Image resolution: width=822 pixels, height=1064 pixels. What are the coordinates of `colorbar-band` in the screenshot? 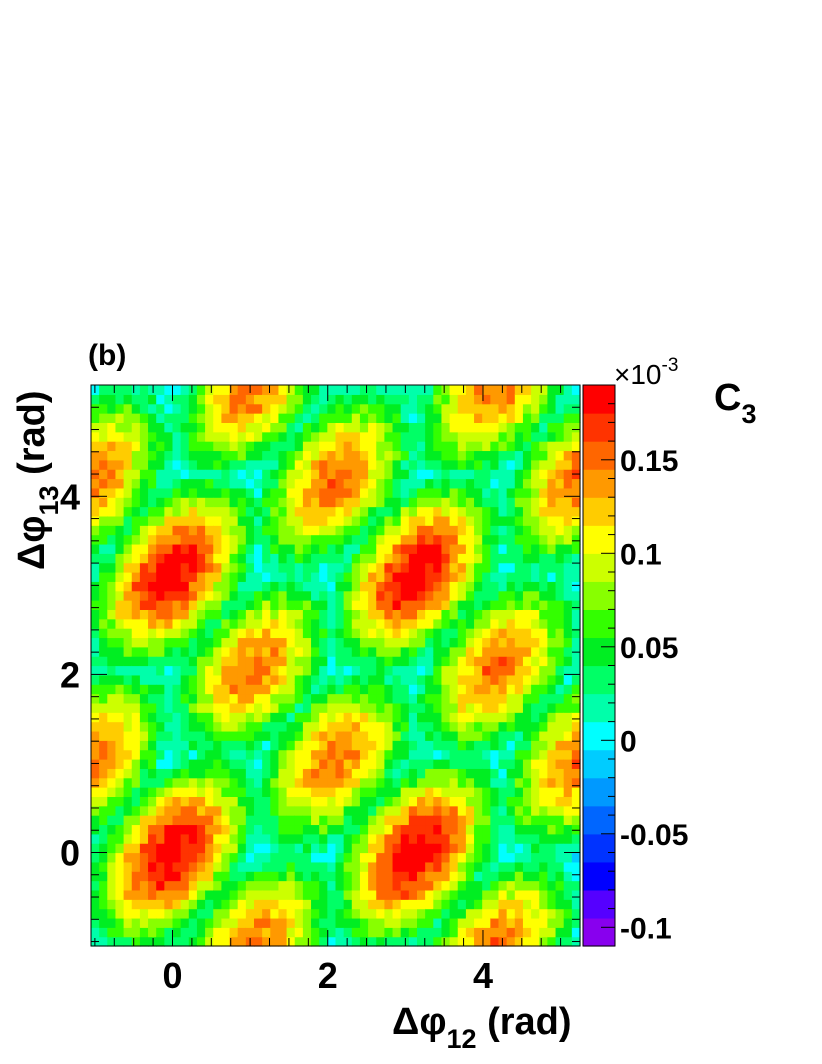 It's located at (599, 427).